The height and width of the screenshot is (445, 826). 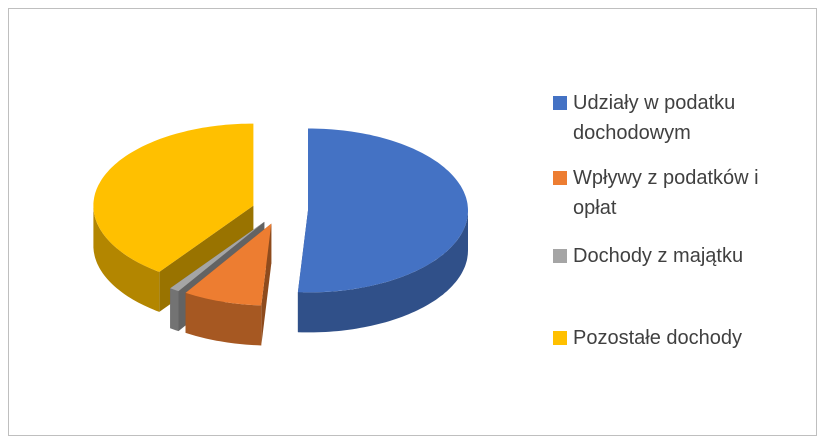 What do you see at coordinates (658, 338) in the screenshot?
I see `legend-label: Pozostałe dochody` at bounding box center [658, 338].